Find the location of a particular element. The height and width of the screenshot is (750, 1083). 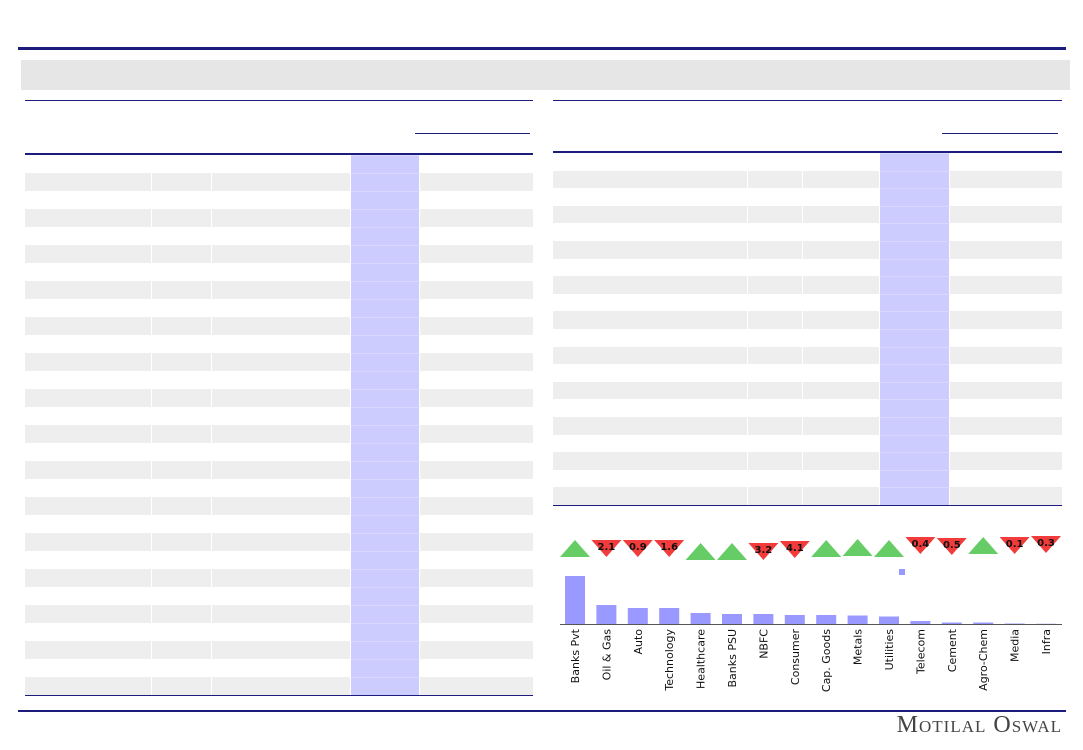

x-tick-label: Infra is located at coordinates (1046, 641).